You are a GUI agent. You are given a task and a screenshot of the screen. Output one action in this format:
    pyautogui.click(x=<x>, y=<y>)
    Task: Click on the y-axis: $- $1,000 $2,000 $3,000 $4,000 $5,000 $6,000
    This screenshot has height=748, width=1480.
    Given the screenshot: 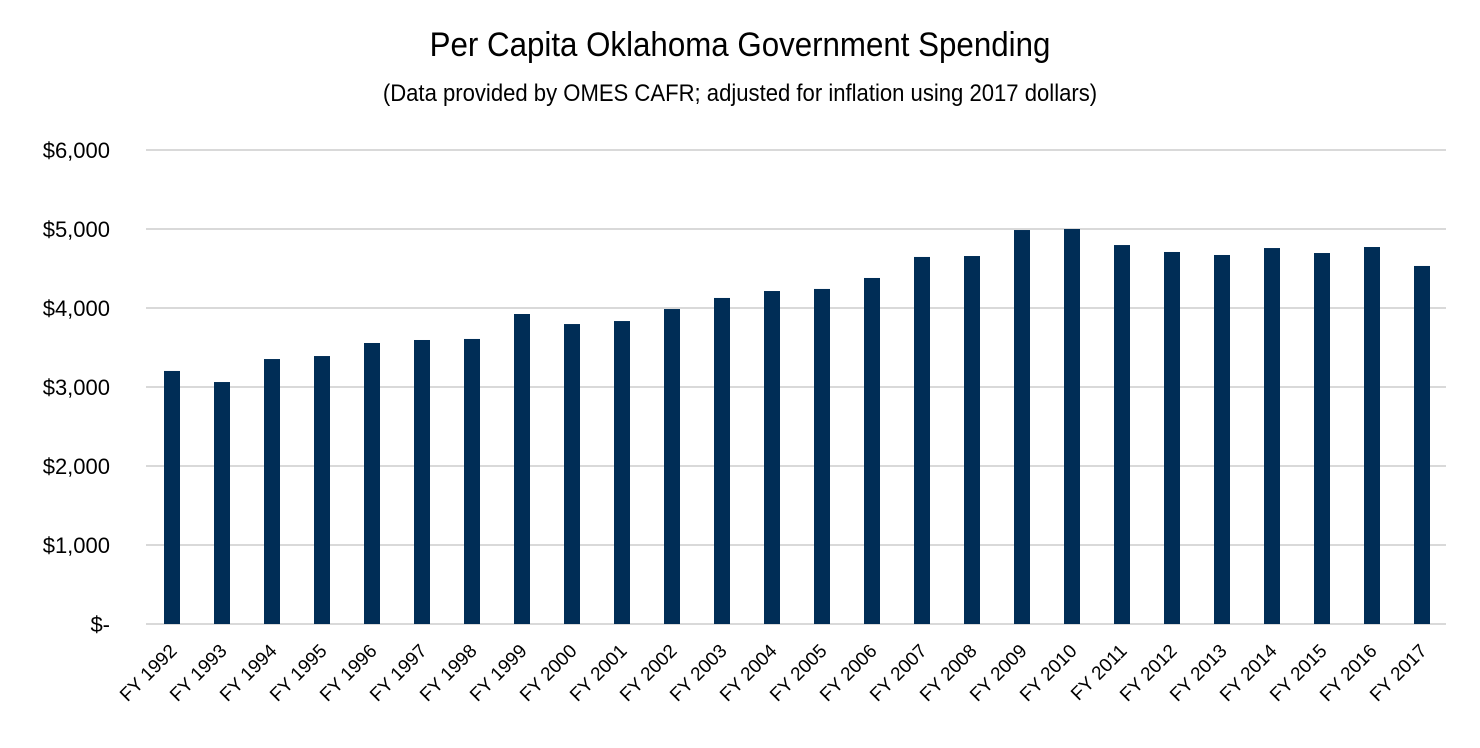 What is the action you would take?
    pyautogui.click(x=76, y=387)
    